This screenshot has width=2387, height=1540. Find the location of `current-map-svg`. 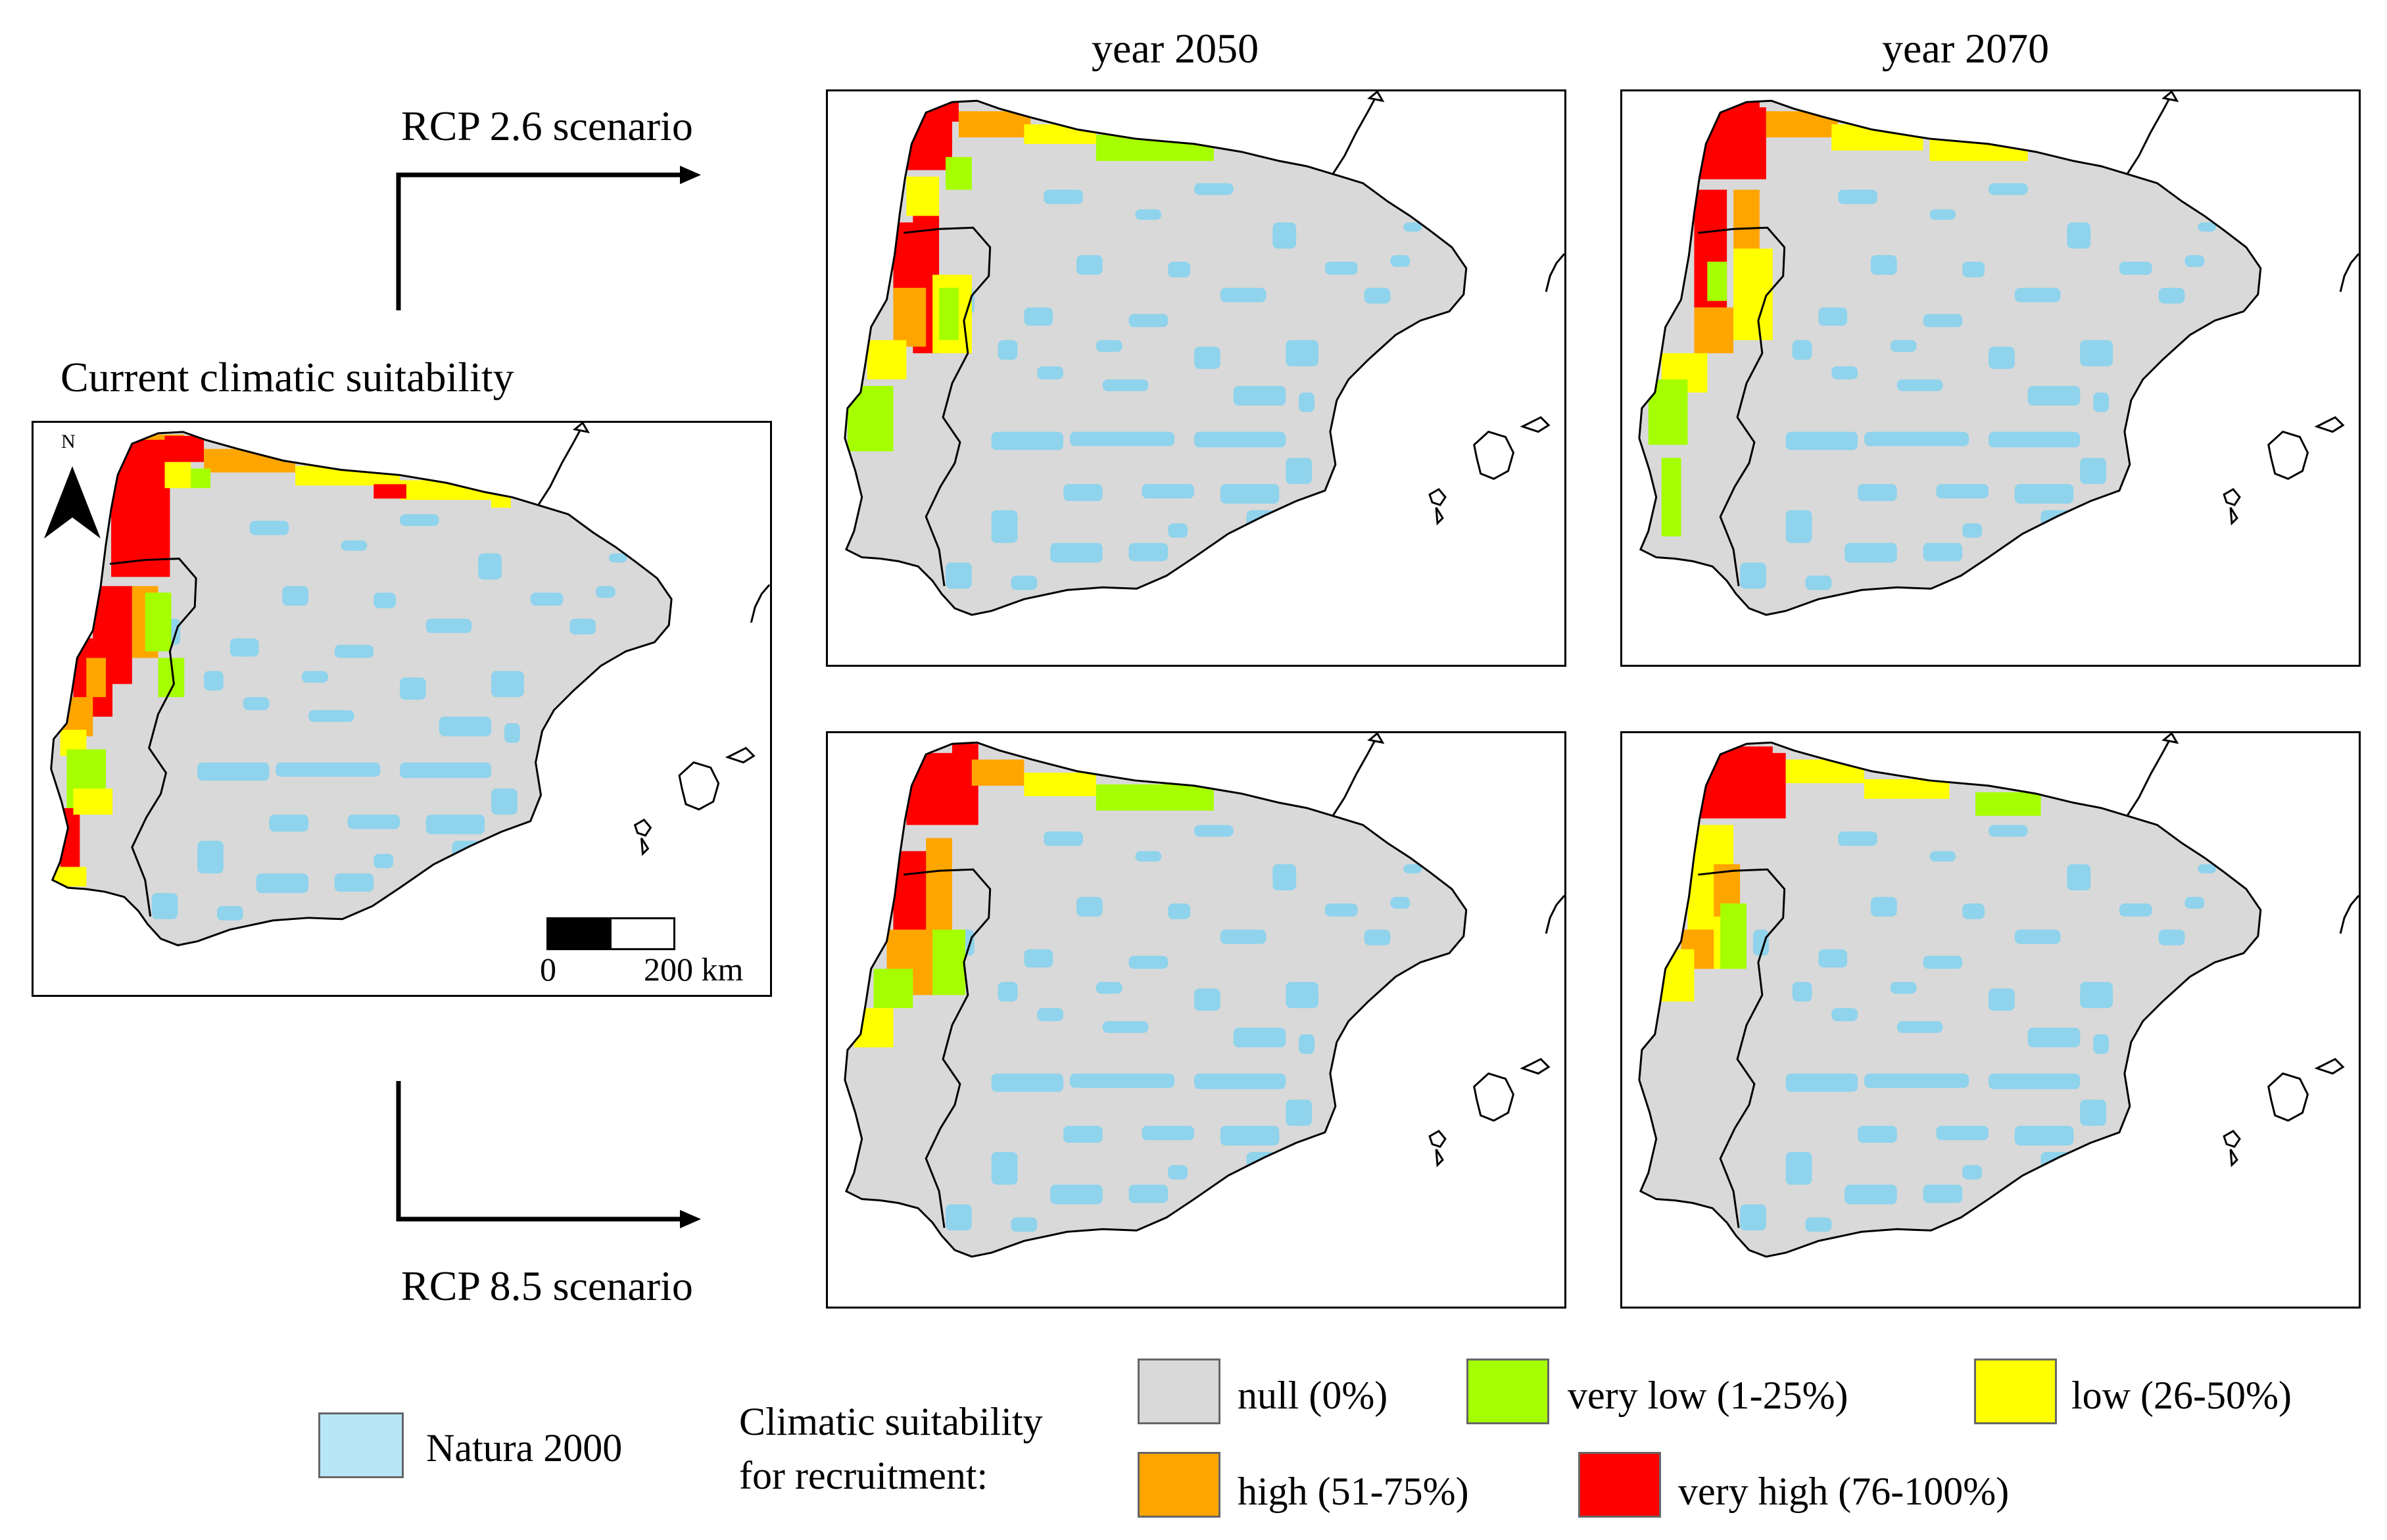

current-map-svg is located at coordinates (410, 685).